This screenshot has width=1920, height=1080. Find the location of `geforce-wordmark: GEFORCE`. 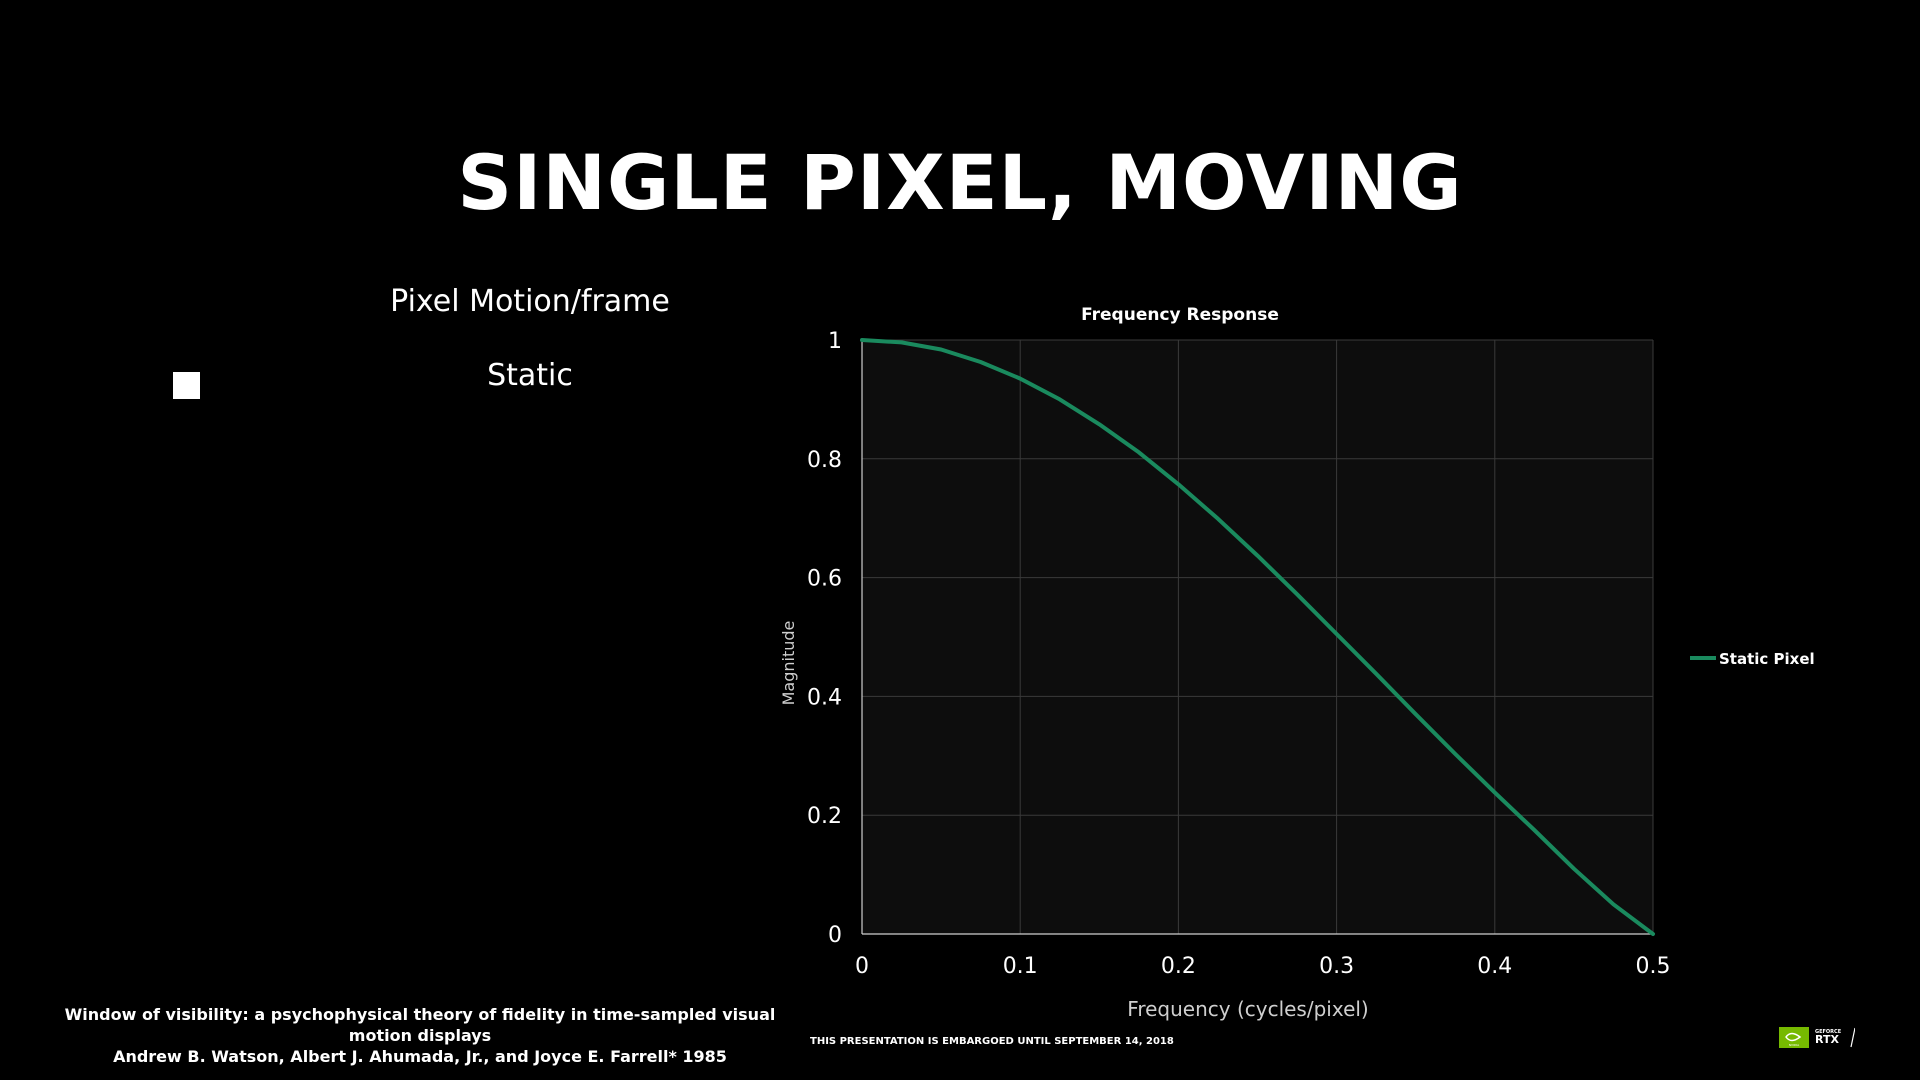

geforce-wordmark: GEFORCE is located at coordinates (1828, 1032).